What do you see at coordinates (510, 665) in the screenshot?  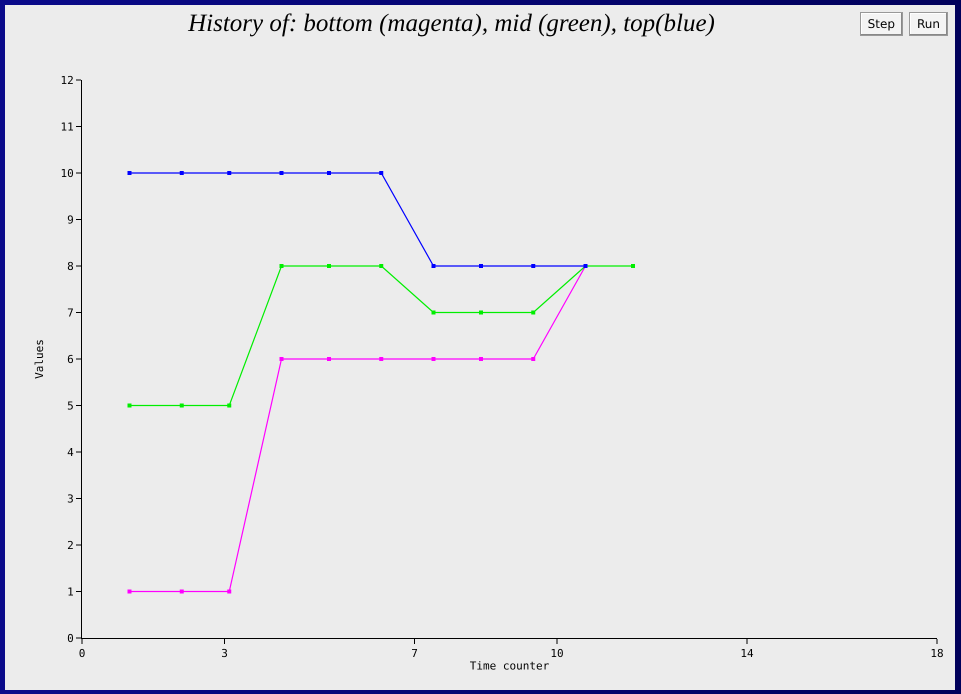 I see `x-axis-title: Time counter` at bounding box center [510, 665].